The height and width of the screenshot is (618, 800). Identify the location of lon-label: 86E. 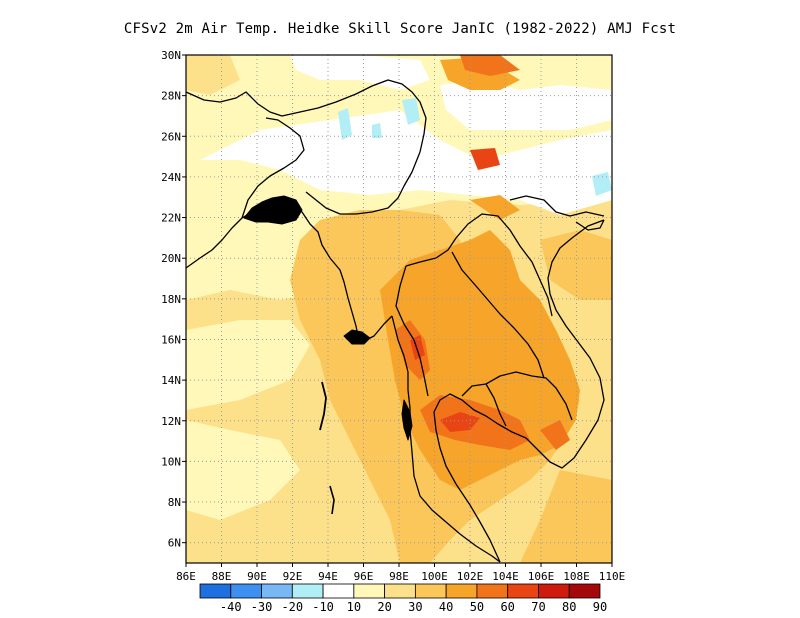
(186, 576).